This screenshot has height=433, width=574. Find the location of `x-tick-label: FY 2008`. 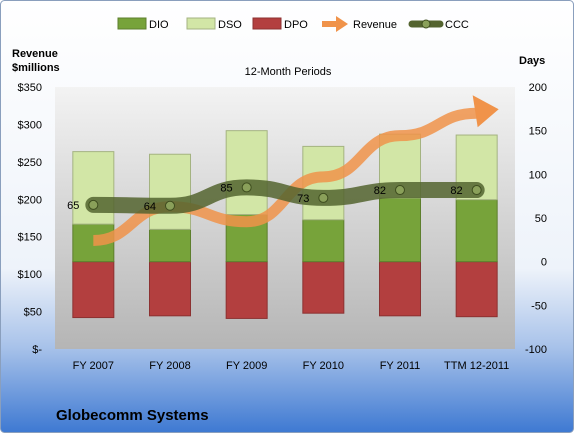

x-tick-label: FY 2008 is located at coordinates (169, 366).